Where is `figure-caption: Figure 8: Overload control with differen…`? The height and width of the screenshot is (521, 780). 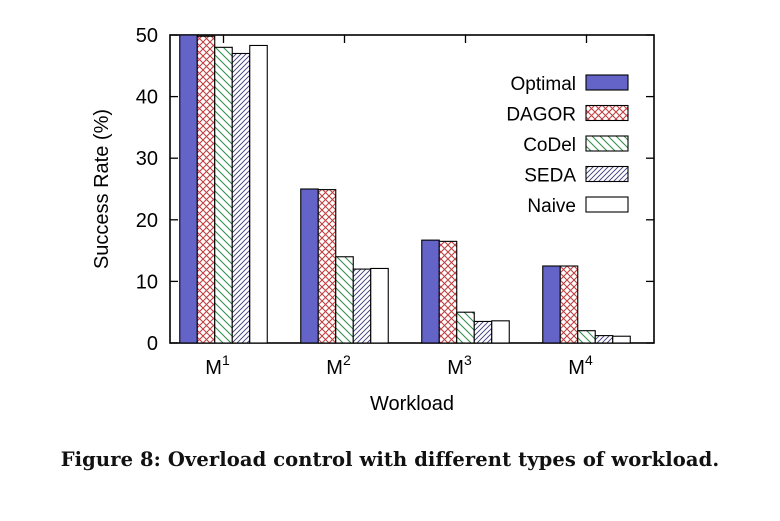 figure-caption: Figure 8: Overload control with differen… is located at coordinates (390, 459).